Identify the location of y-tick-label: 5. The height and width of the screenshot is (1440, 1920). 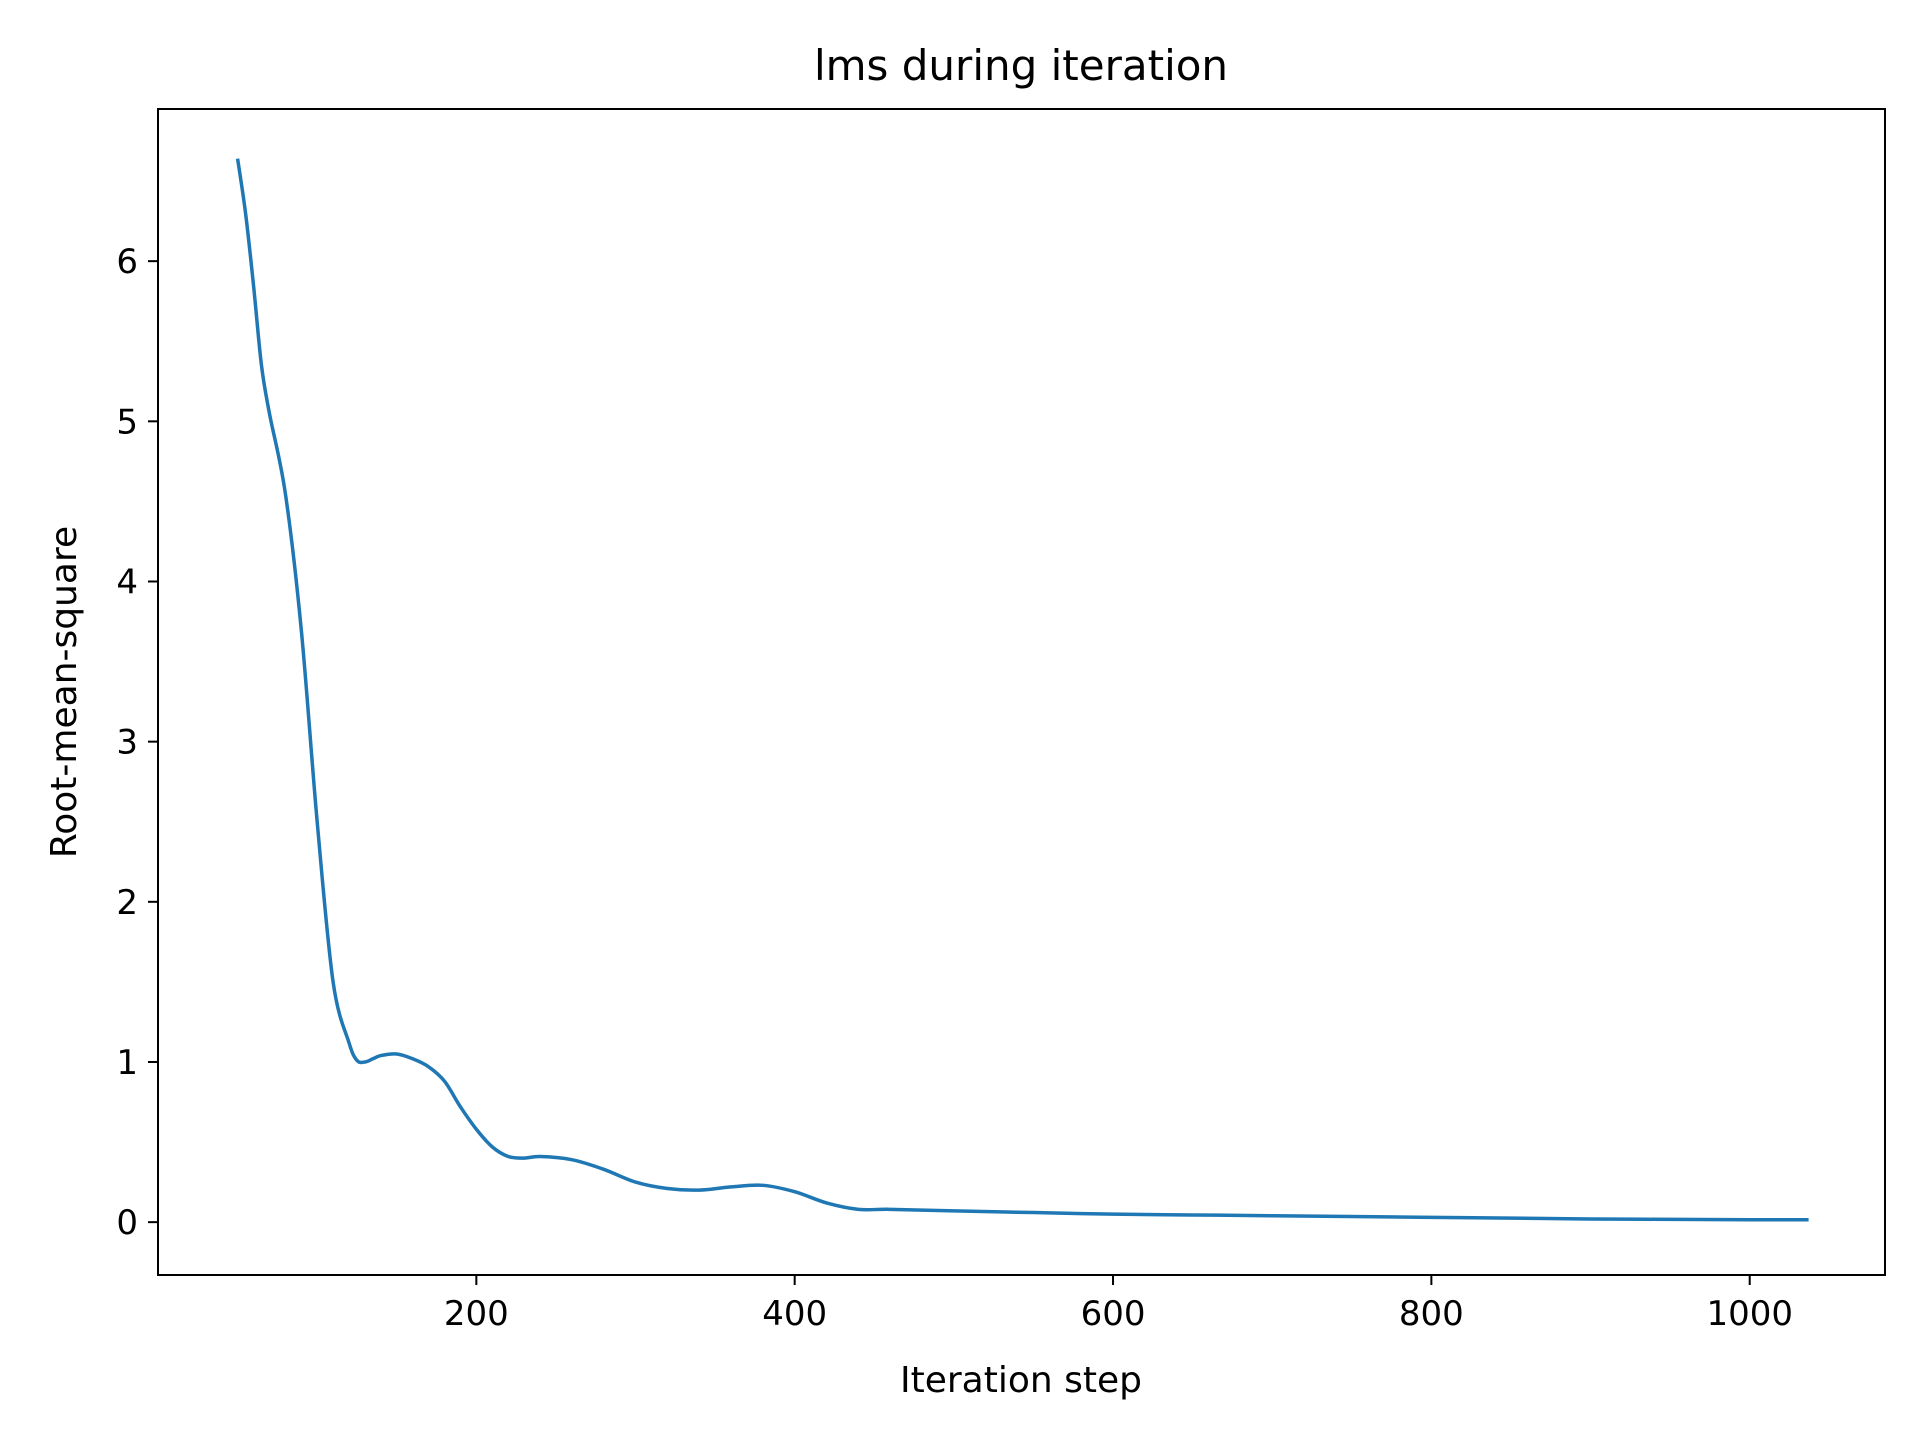
(127, 422).